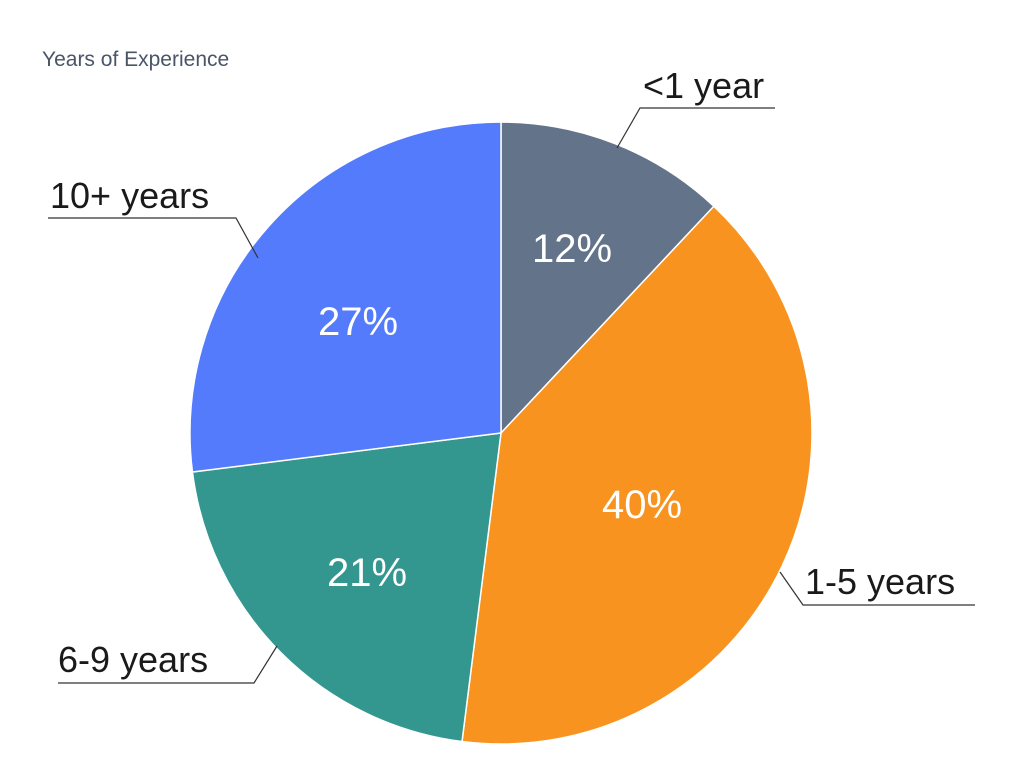 This screenshot has height=768, width=1024. What do you see at coordinates (153, 238) in the screenshot?
I see `leader-line-10-plus-years` at bounding box center [153, 238].